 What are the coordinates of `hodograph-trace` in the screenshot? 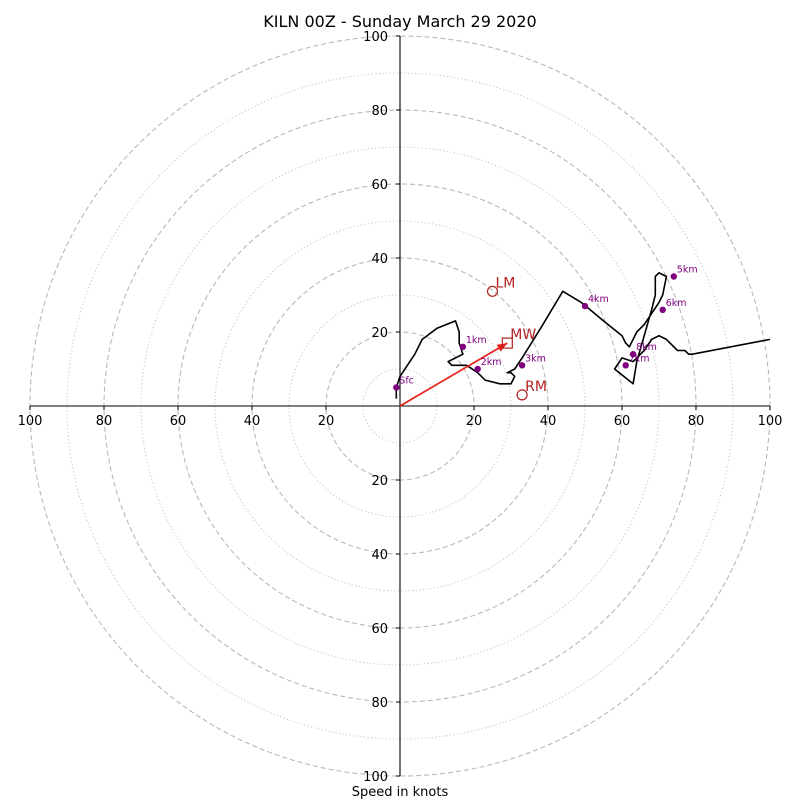 It's located at (583, 335).